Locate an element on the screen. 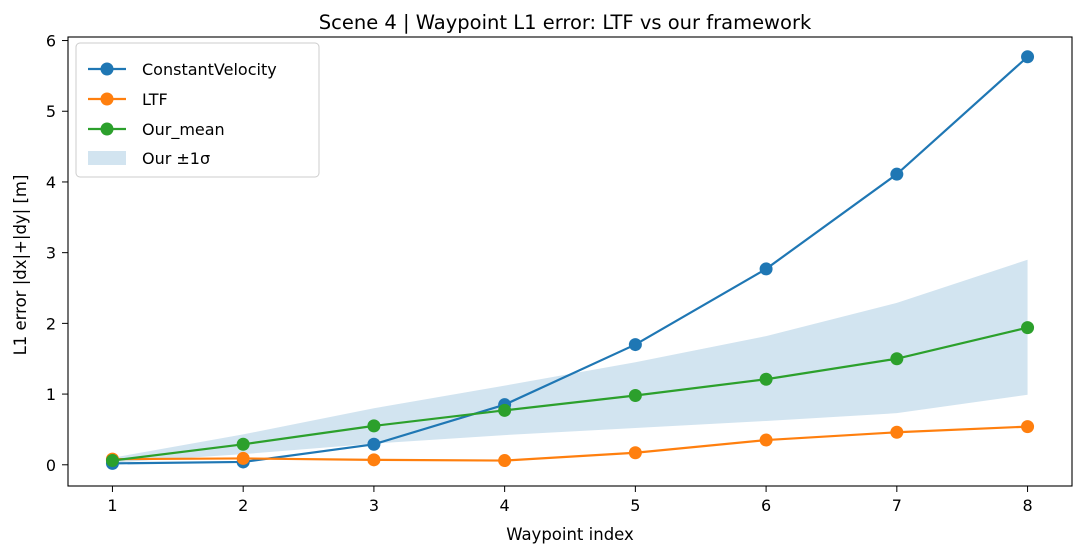 The image size is (1082, 552). y-tick-label: 6 is located at coordinates (51, 41).